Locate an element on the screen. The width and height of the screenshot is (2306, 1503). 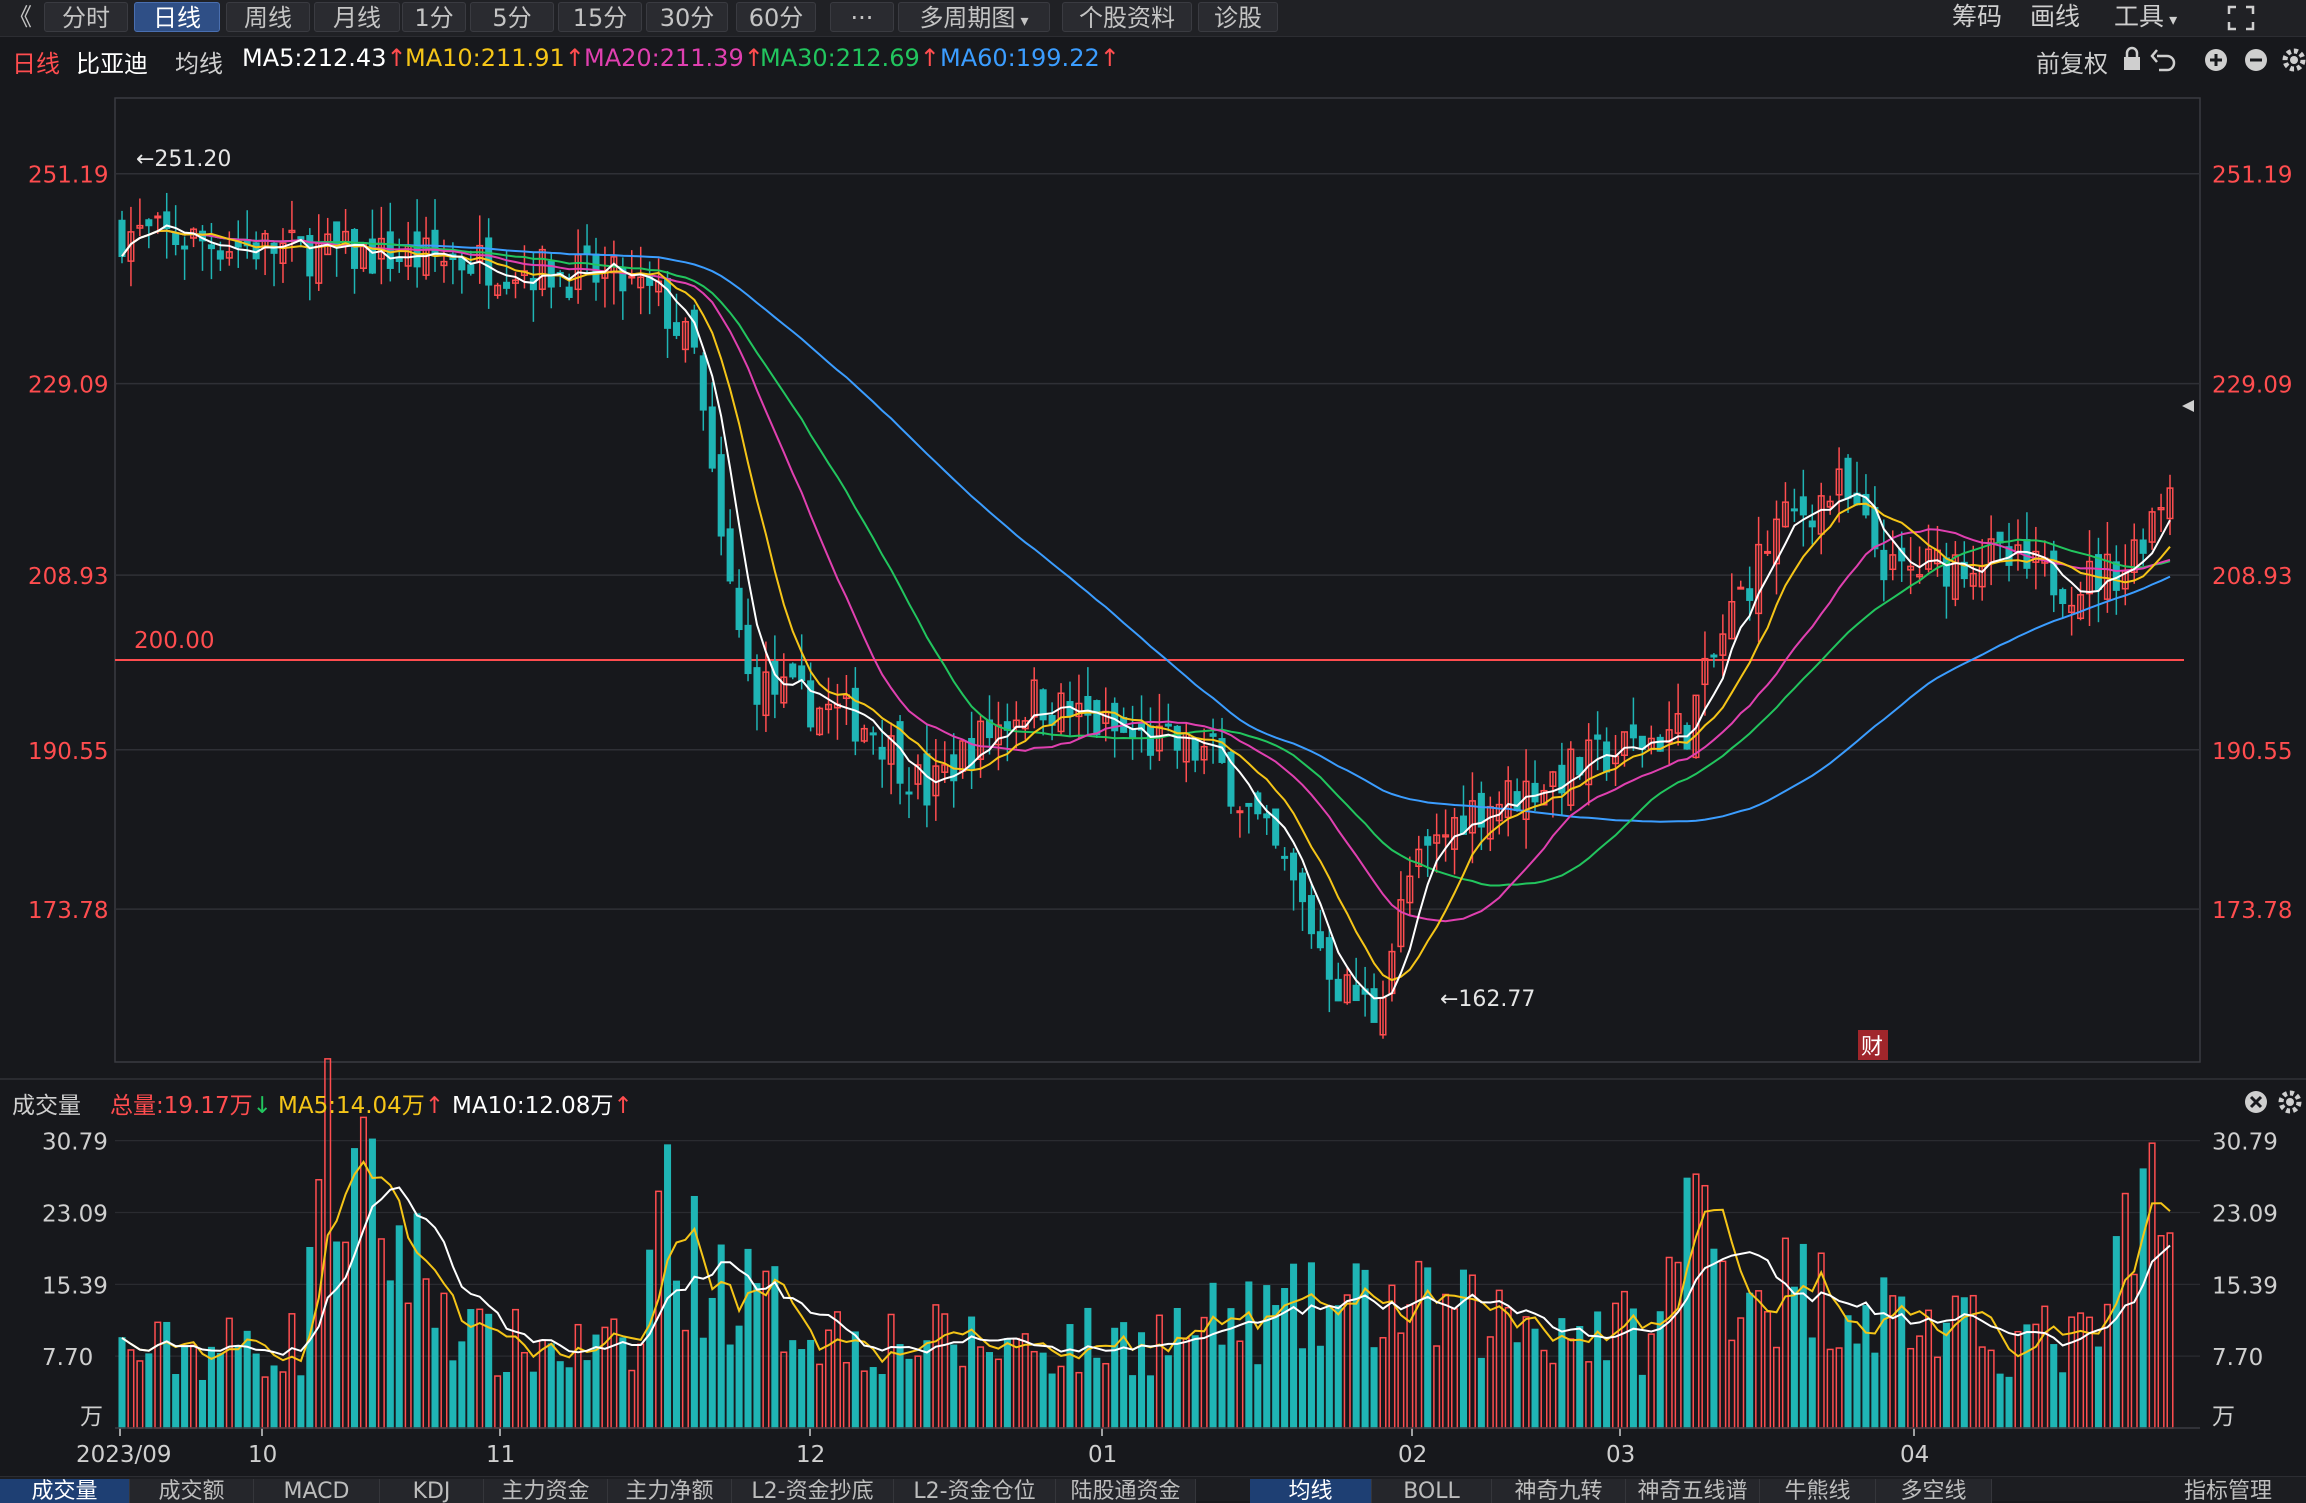
indicator-tab-0: 成交量 is located at coordinates (65, 1491).